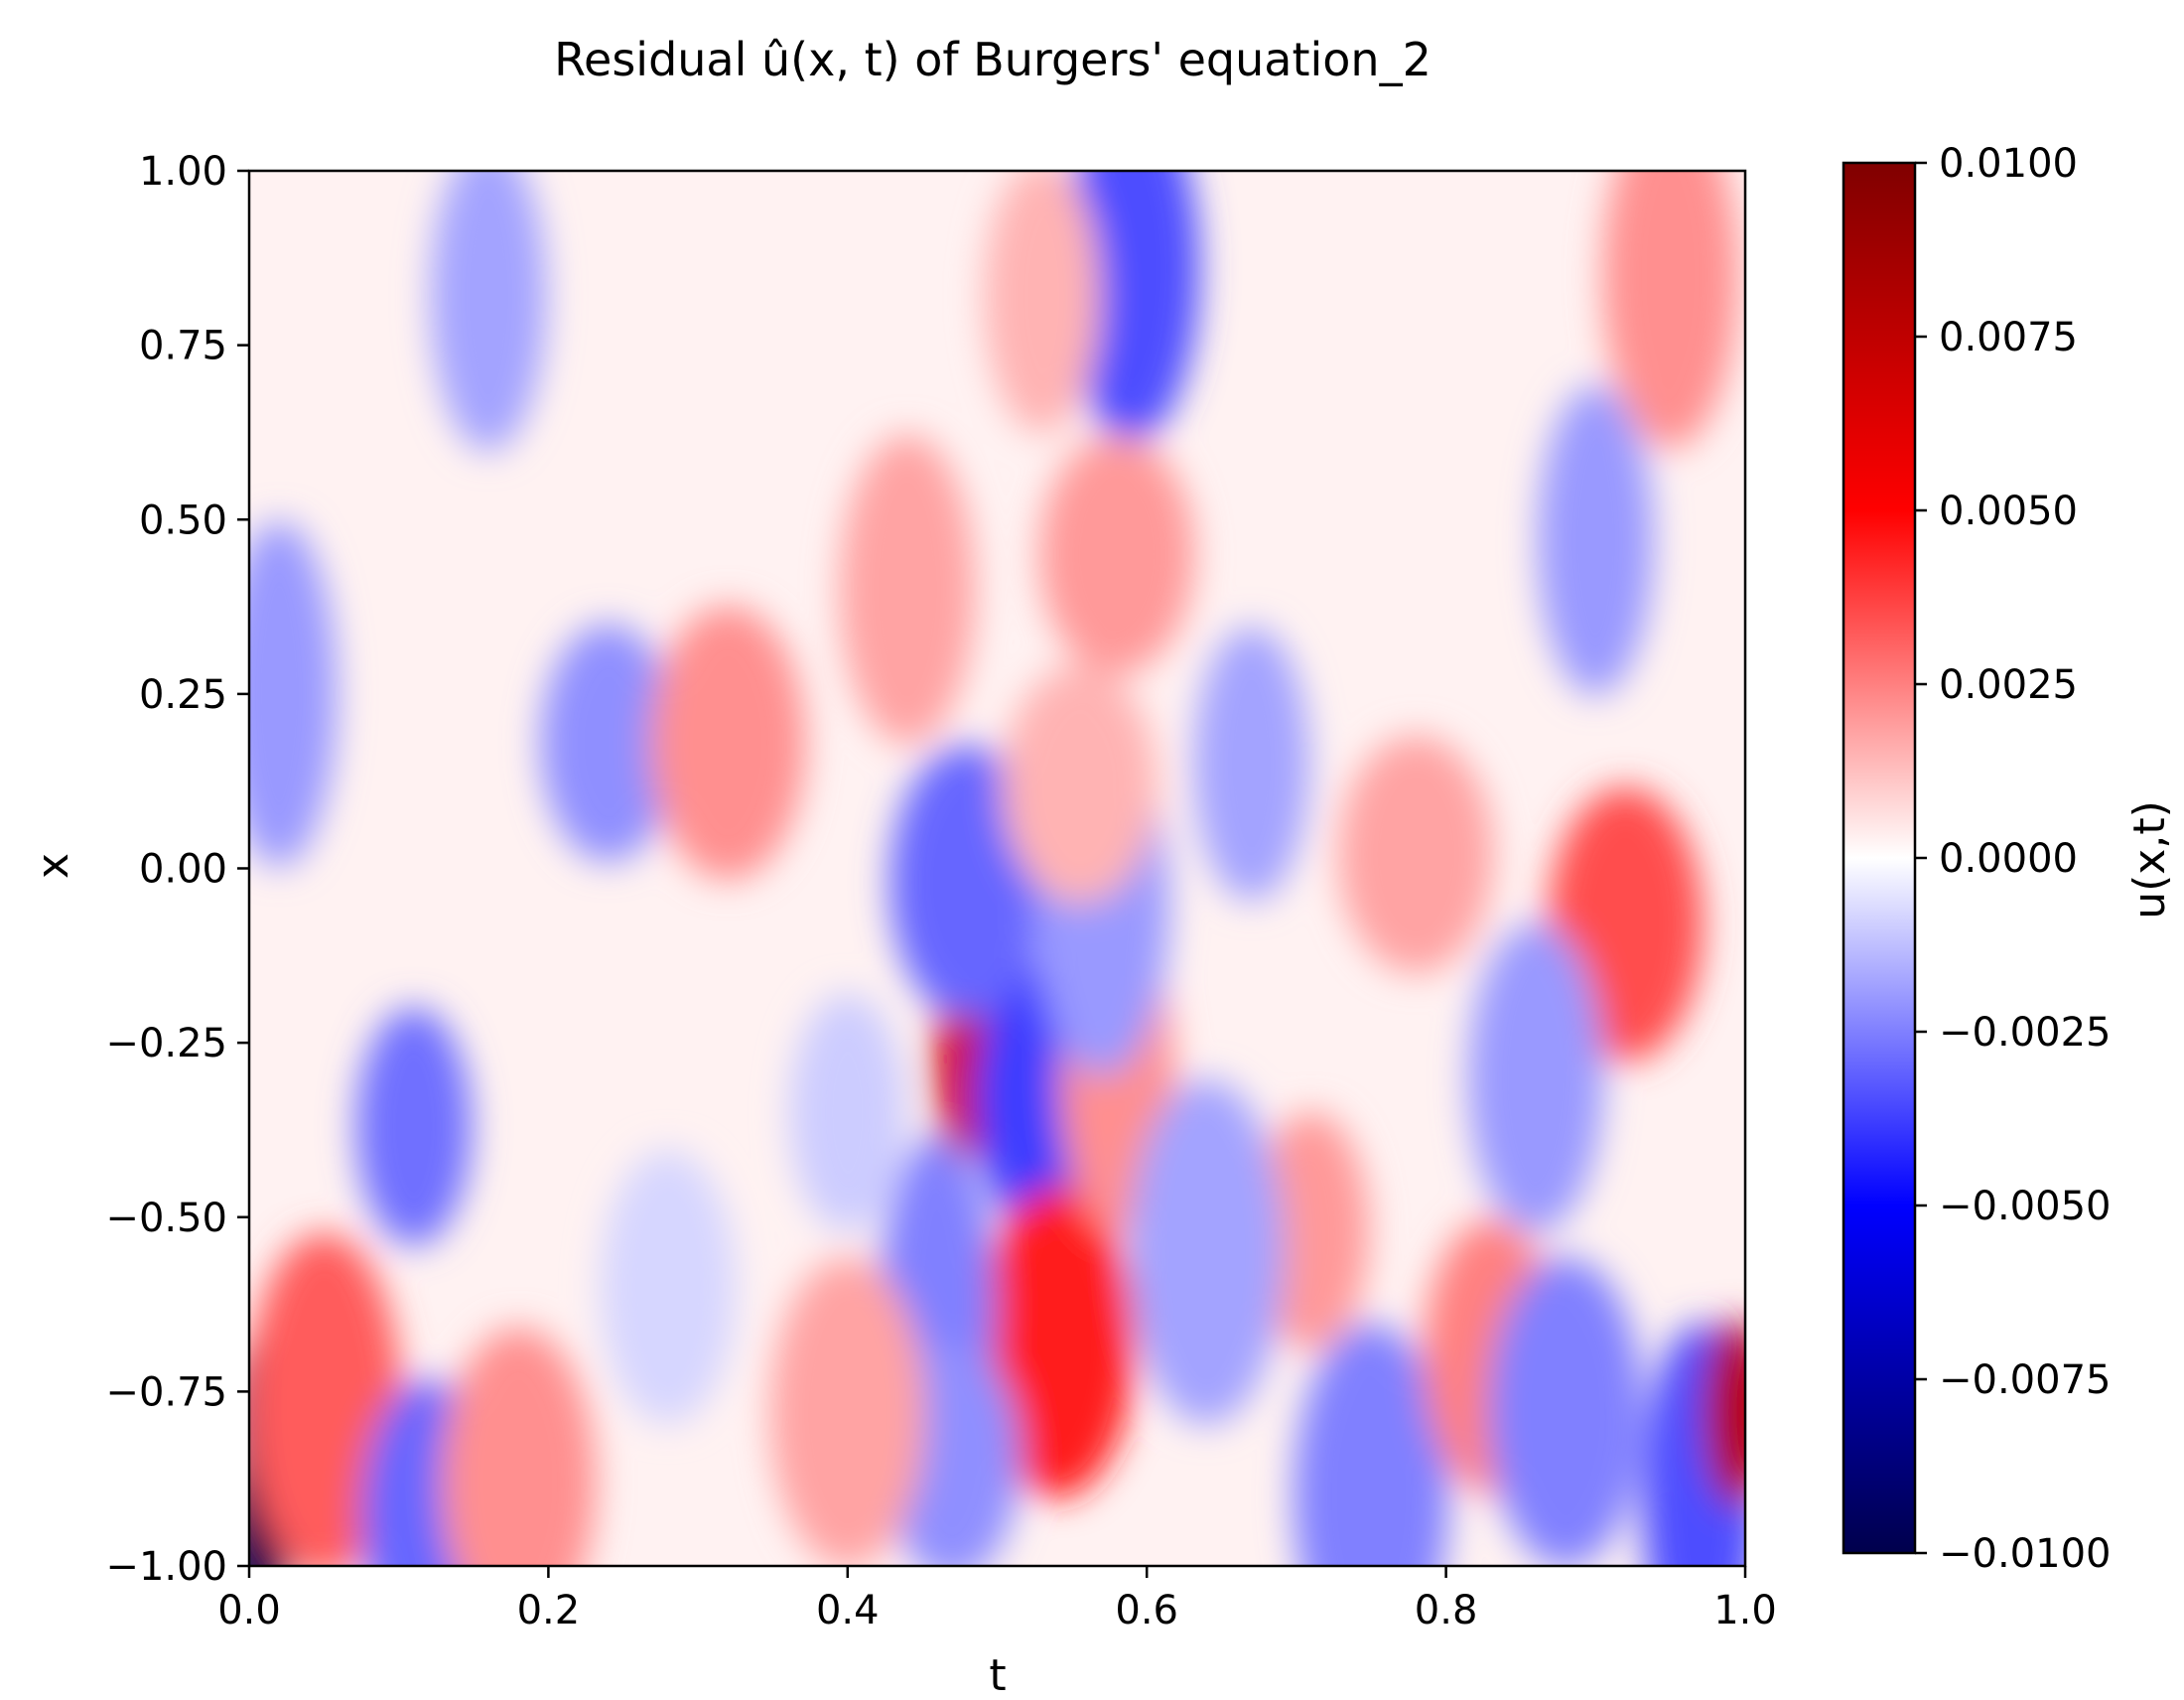 This screenshot has width=2184, height=1700. I want to click on y-axis: −1.00 −0.75 −0.50 −0.25 0.00 0.25 0.50 0.75 1.00, so click(177, 869).